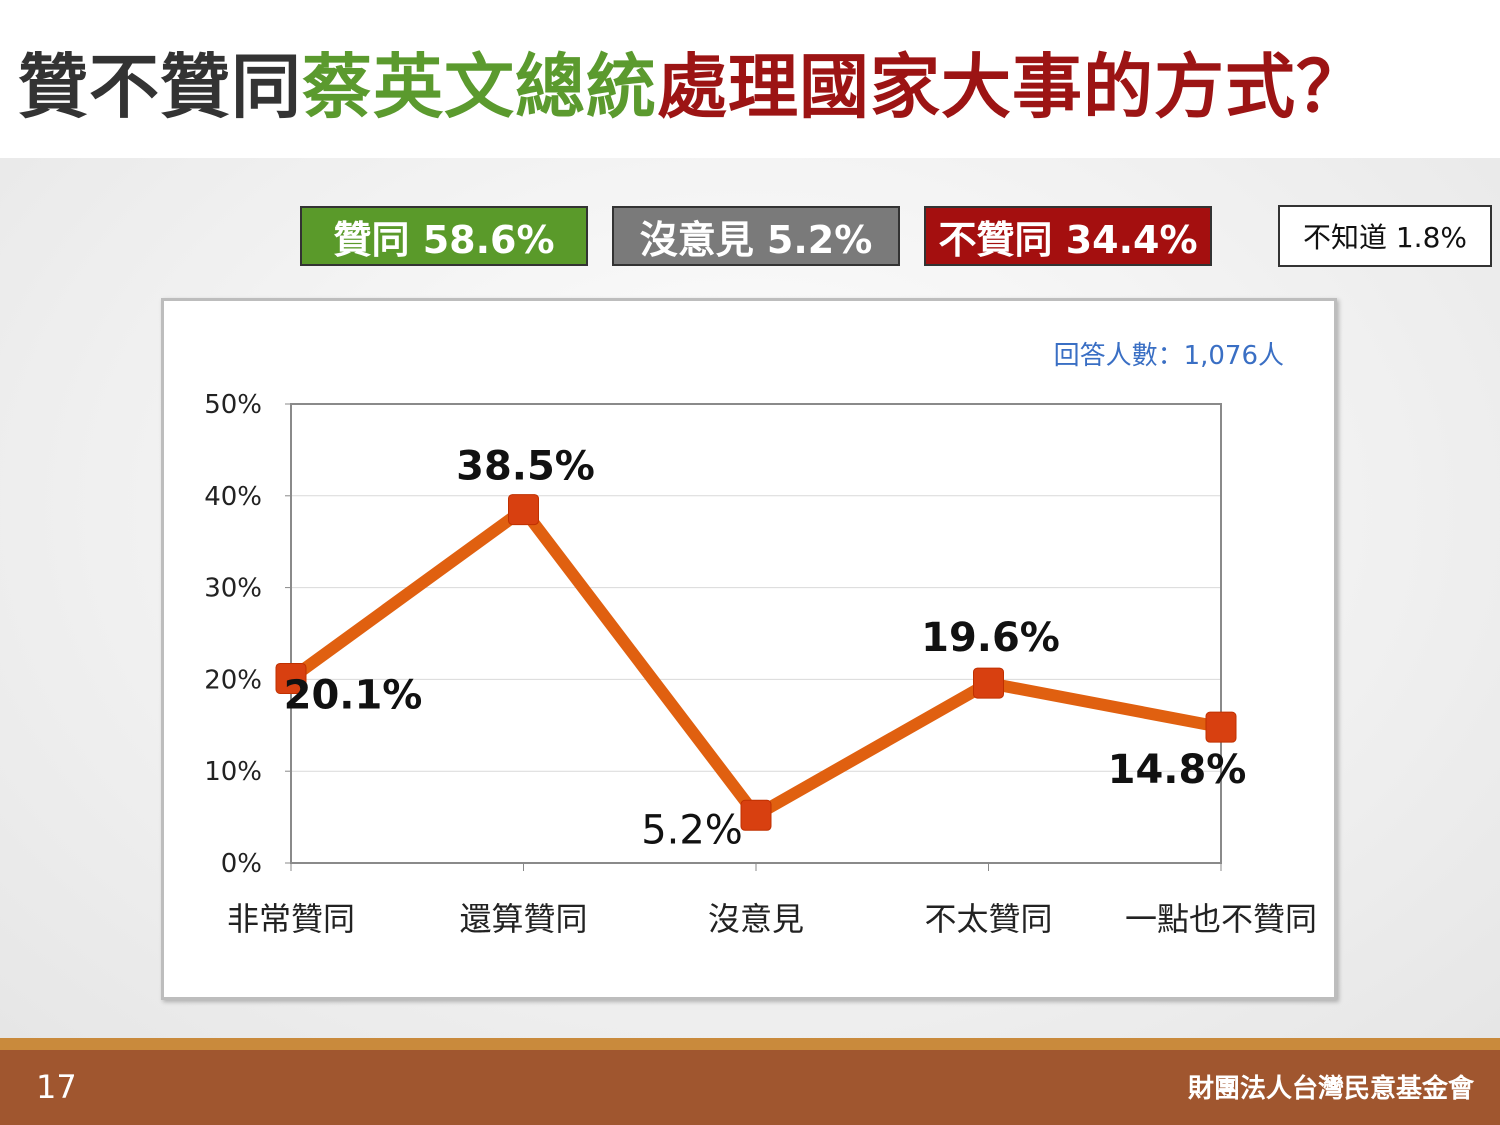 The height and width of the screenshot is (1125, 1500). What do you see at coordinates (692, 830) in the screenshot?
I see `data-label: 5.2%` at bounding box center [692, 830].